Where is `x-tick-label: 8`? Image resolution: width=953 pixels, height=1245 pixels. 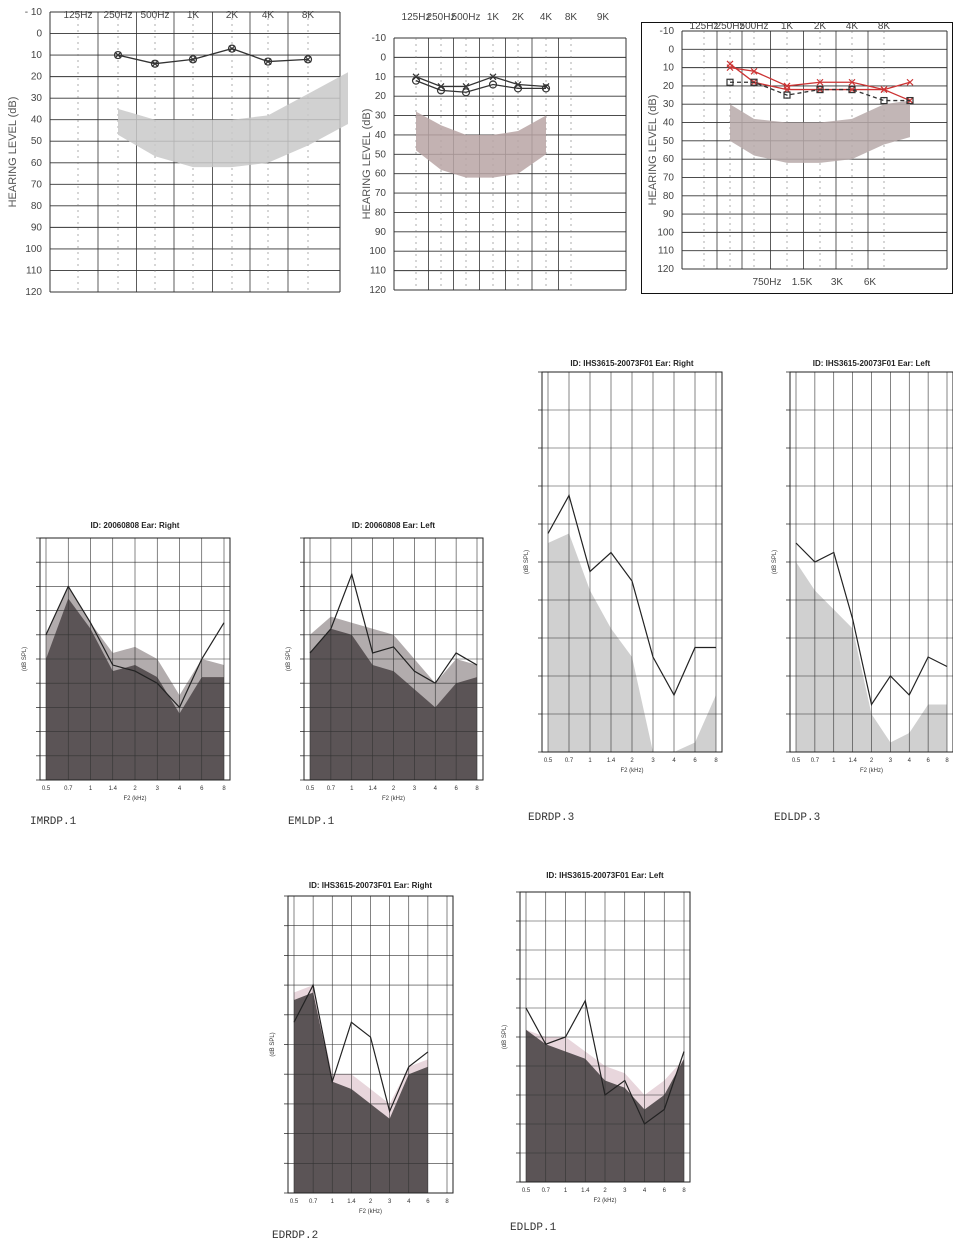
x-tick-label: 8 is located at coordinates (447, 1202).